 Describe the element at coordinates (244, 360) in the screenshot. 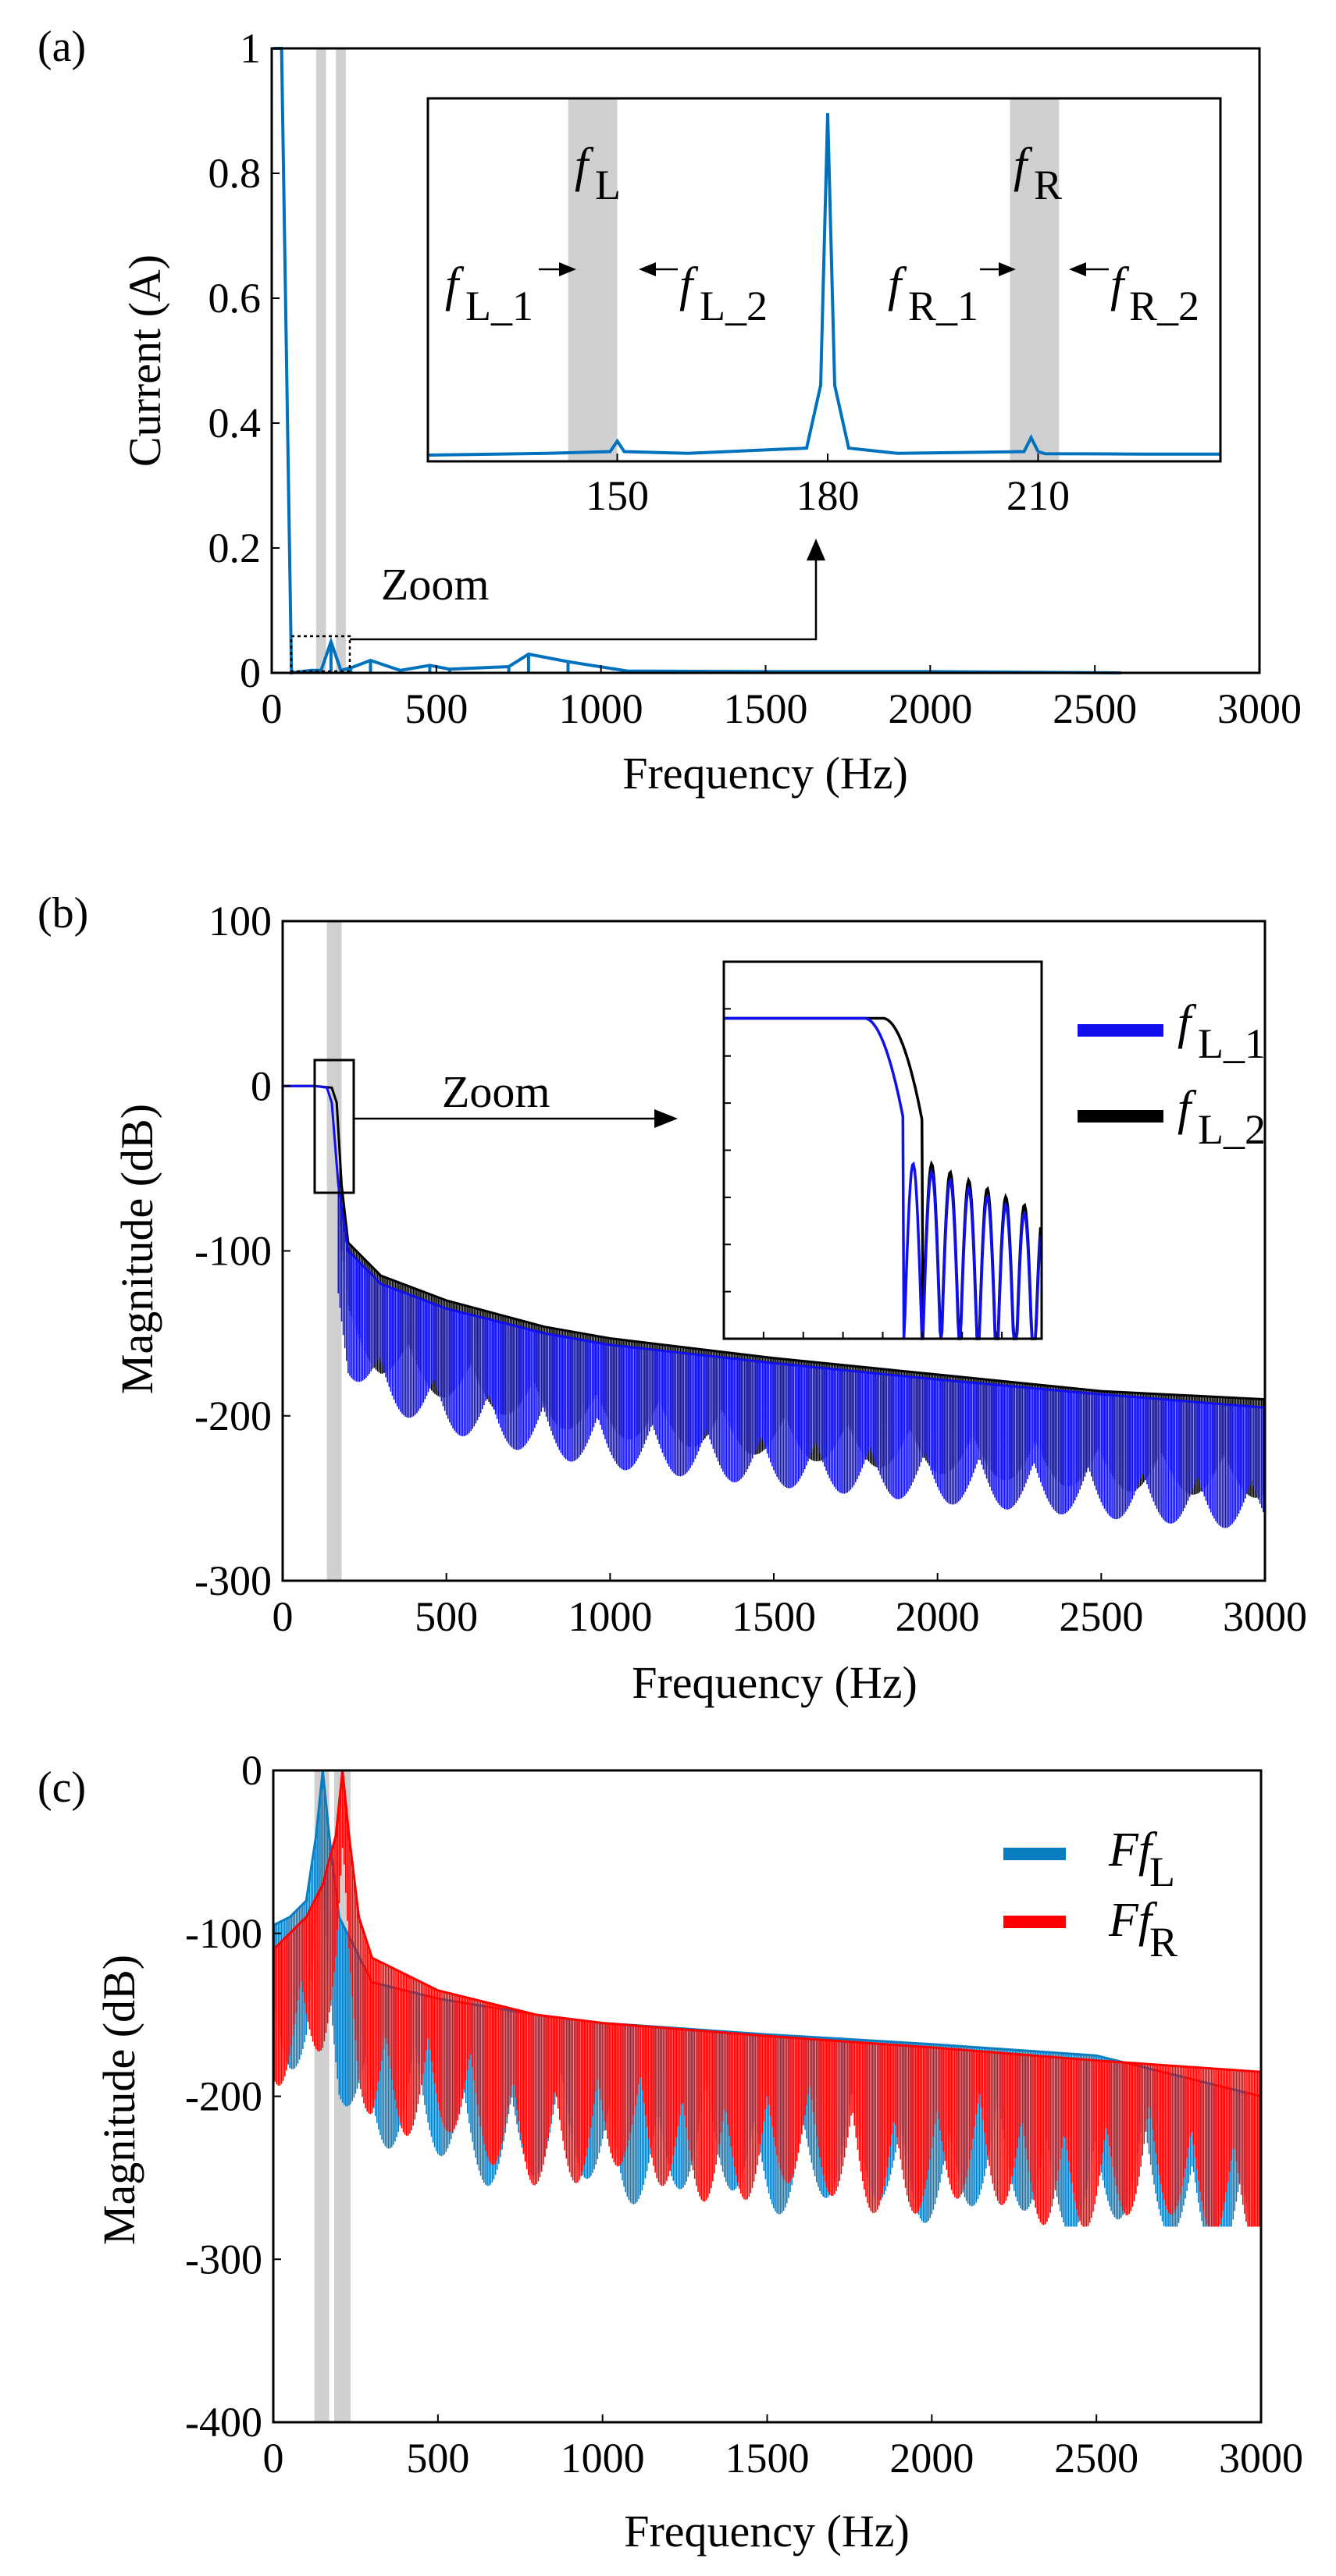

I see `panel-a-y-ticks: 0 0.2 0.4 0.6 0.8 1` at that location.